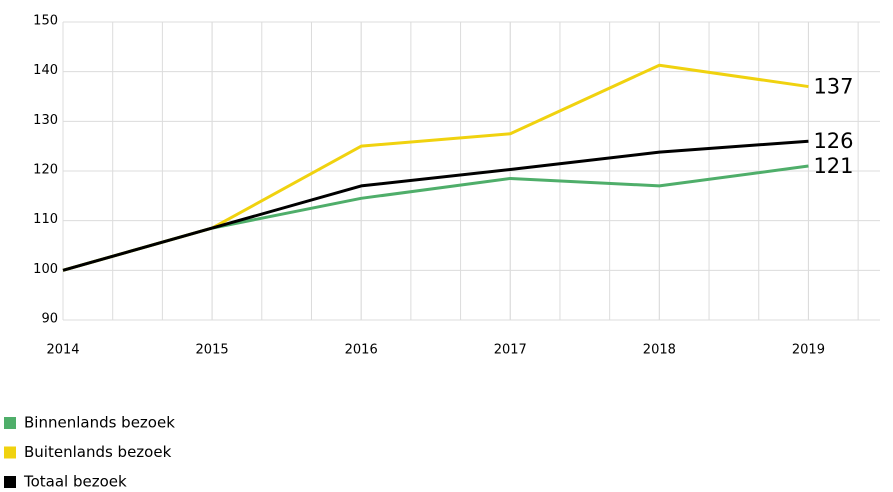 The height and width of the screenshot is (492, 893). What do you see at coordinates (510, 350) in the screenshot?
I see `x-tick-label: 2017` at bounding box center [510, 350].